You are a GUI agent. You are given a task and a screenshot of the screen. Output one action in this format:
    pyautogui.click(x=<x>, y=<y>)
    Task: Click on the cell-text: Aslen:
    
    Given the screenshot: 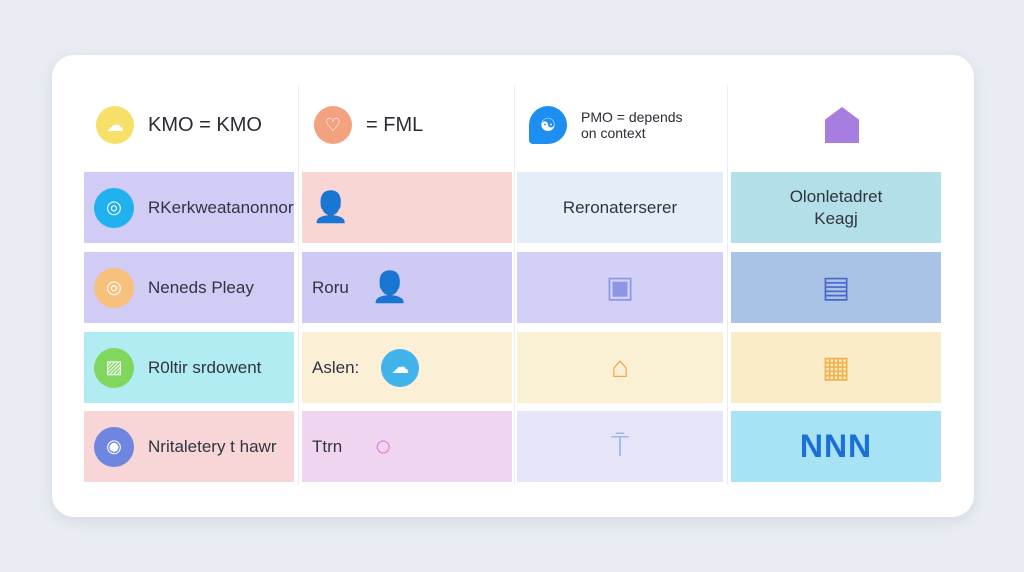 What is the action you would take?
    pyautogui.click(x=336, y=367)
    